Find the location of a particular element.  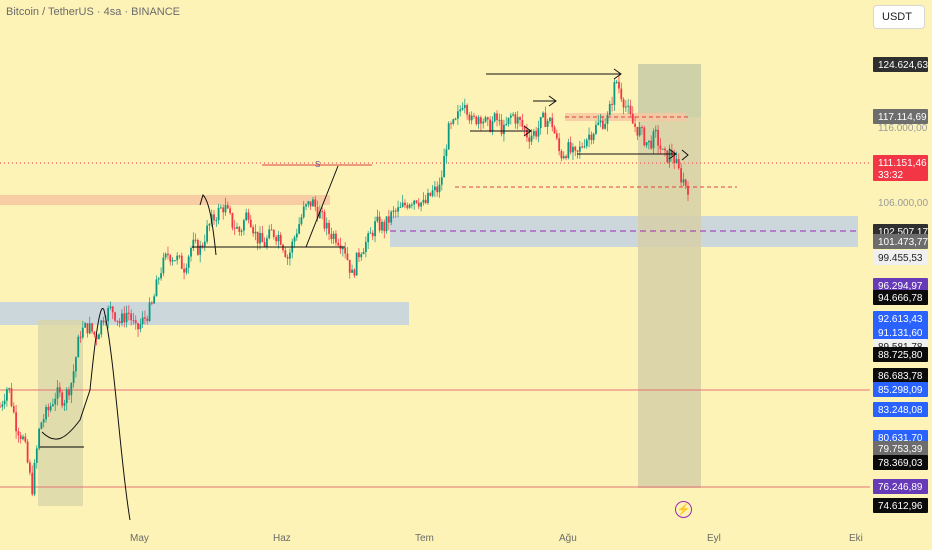

price-label-text: 117.114,69 is located at coordinates (902, 117).